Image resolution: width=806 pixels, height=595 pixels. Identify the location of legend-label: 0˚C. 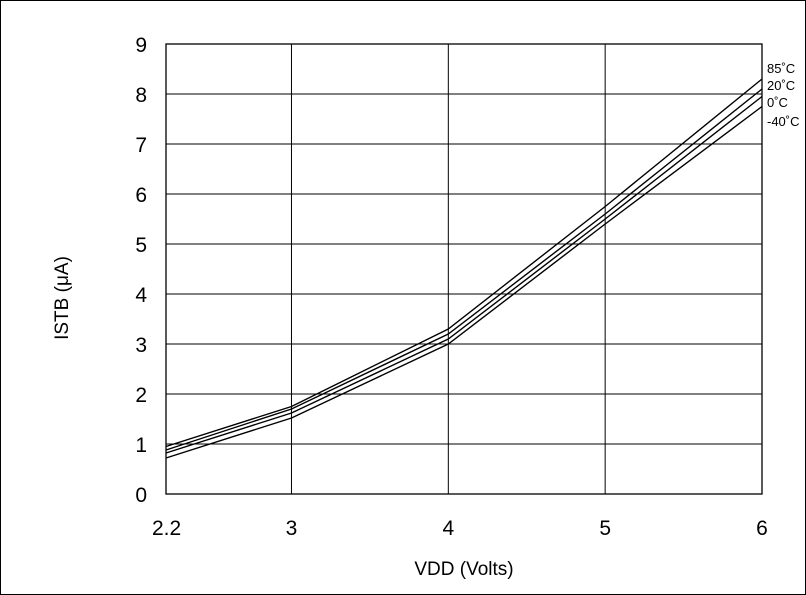
(777, 102).